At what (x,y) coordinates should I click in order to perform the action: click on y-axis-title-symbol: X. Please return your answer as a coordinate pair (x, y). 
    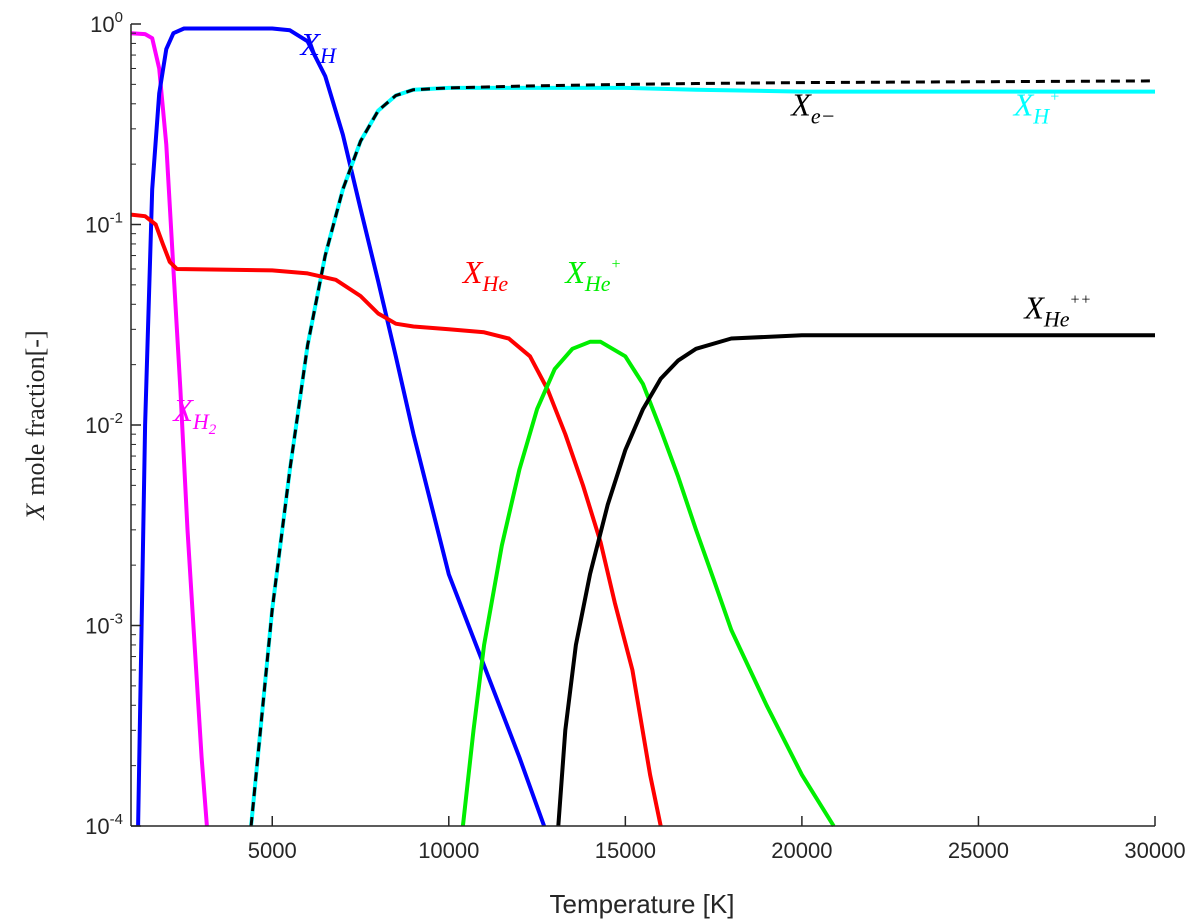
    Looking at the image, I should click on (35, 512).